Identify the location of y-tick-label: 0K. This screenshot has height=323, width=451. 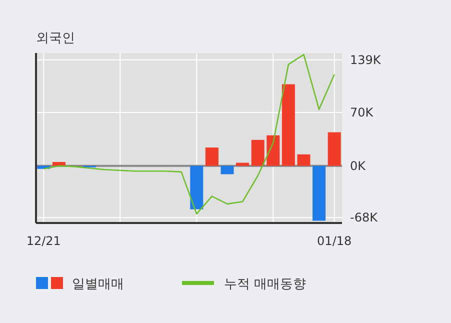
(358, 165).